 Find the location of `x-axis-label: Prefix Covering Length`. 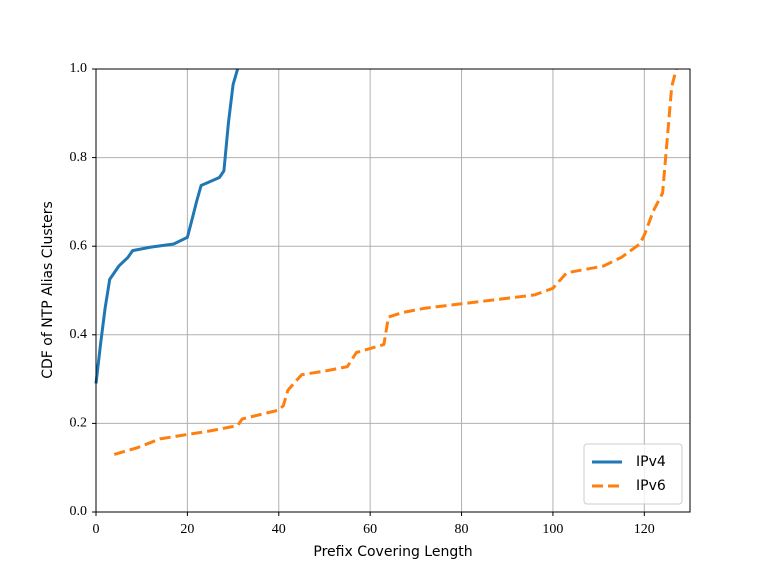

x-axis-label: Prefix Covering Length is located at coordinates (392, 552).